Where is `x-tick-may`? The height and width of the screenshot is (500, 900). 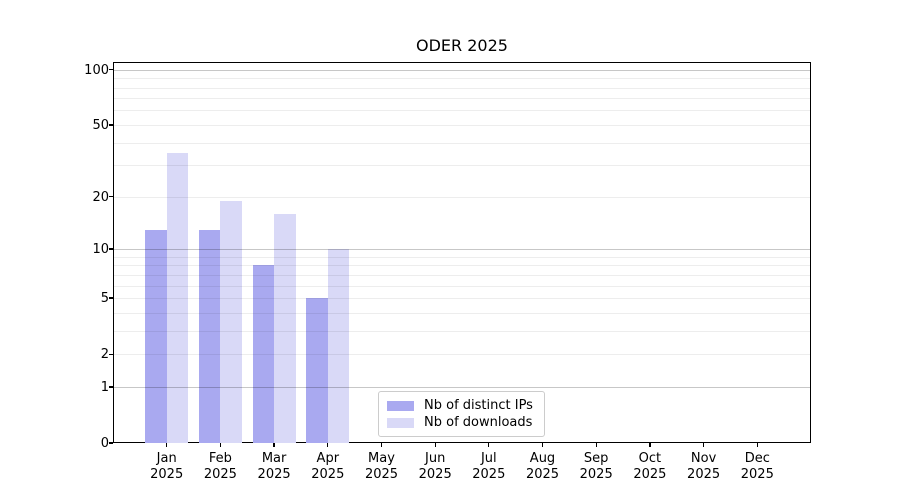 x-tick-may is located at coordinates (381, 445).